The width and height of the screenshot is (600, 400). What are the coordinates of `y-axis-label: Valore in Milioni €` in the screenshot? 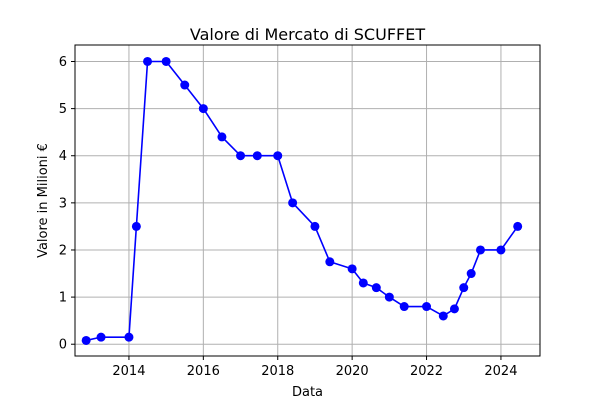 It's located at (43, 200).